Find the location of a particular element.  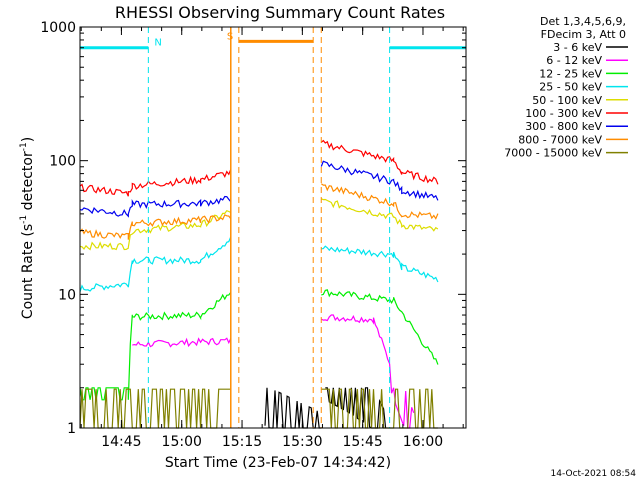

y-label-end: ) is located at coordinates (28, 139).